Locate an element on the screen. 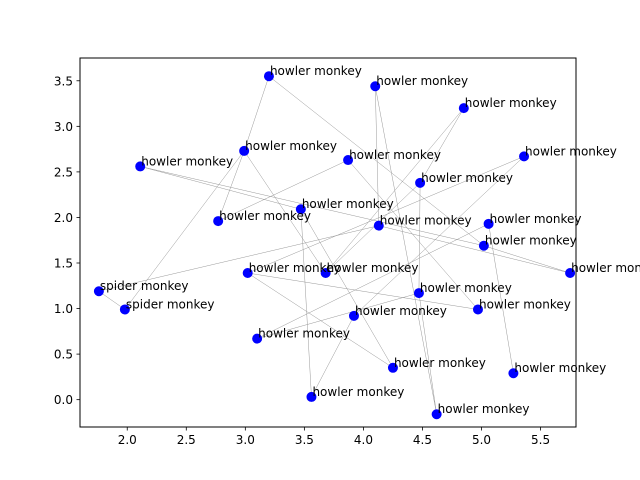 The image size is (640, 480). y-tick-label-4: 2.0 is located at coordinates (63, 218).